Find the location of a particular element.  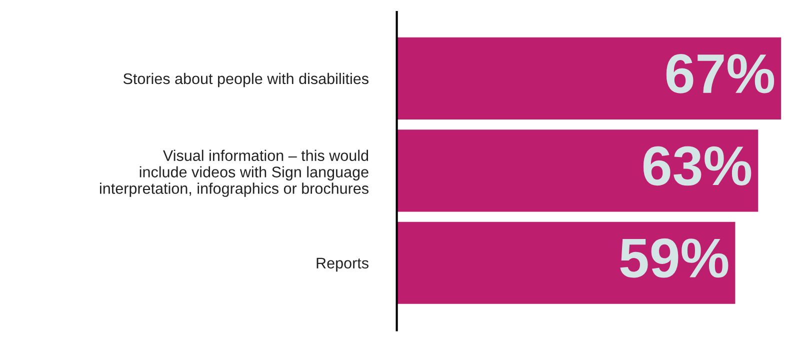

y-tick-label: Visual information – this would include videos with Sign language interpretation, infographics or brochures is located at coordinates (234, 173).